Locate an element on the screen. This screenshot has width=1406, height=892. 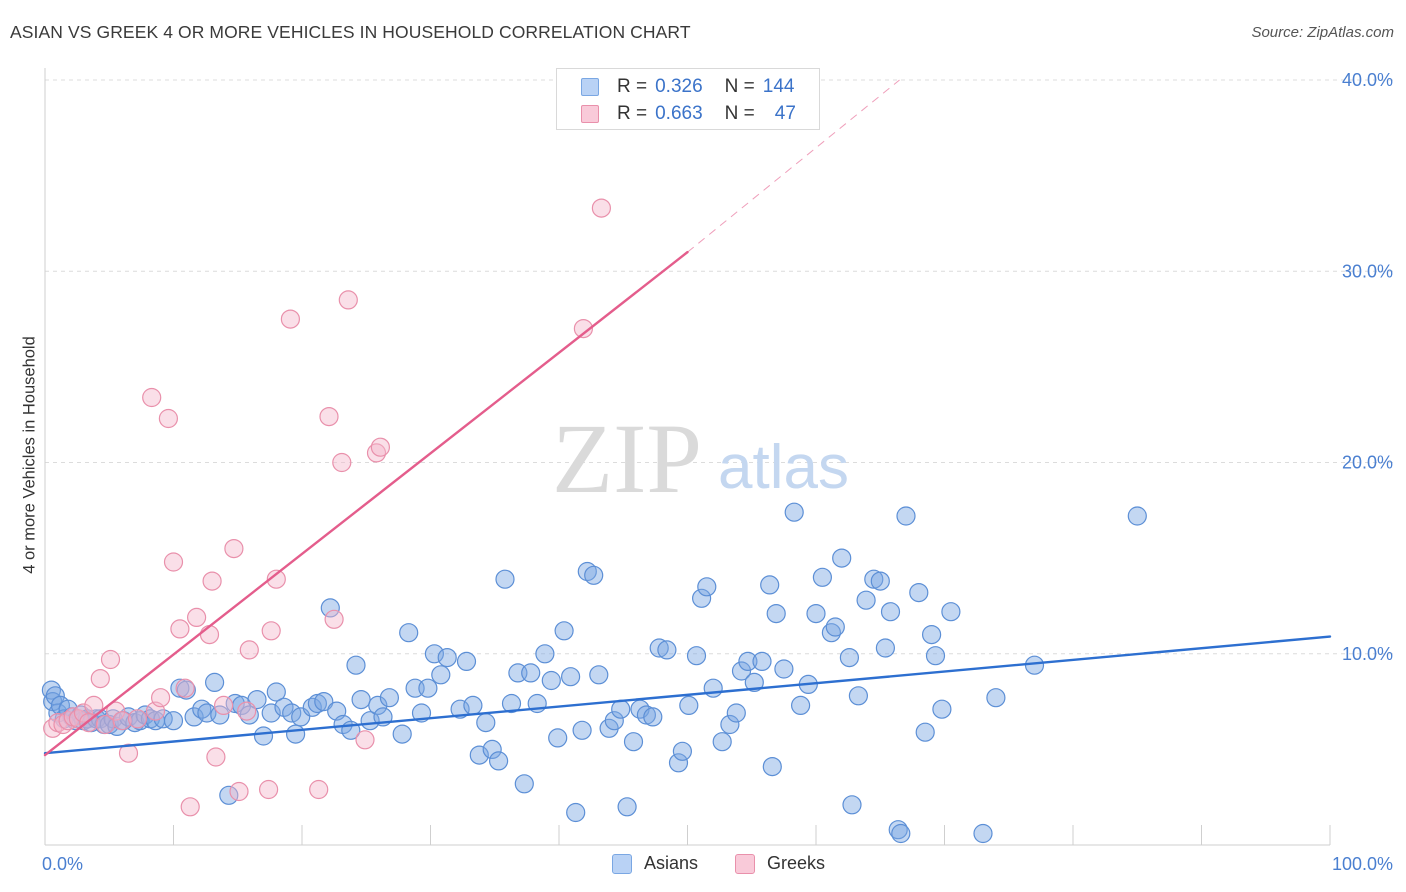
trendline-asians is located at coordinates (687, 695).